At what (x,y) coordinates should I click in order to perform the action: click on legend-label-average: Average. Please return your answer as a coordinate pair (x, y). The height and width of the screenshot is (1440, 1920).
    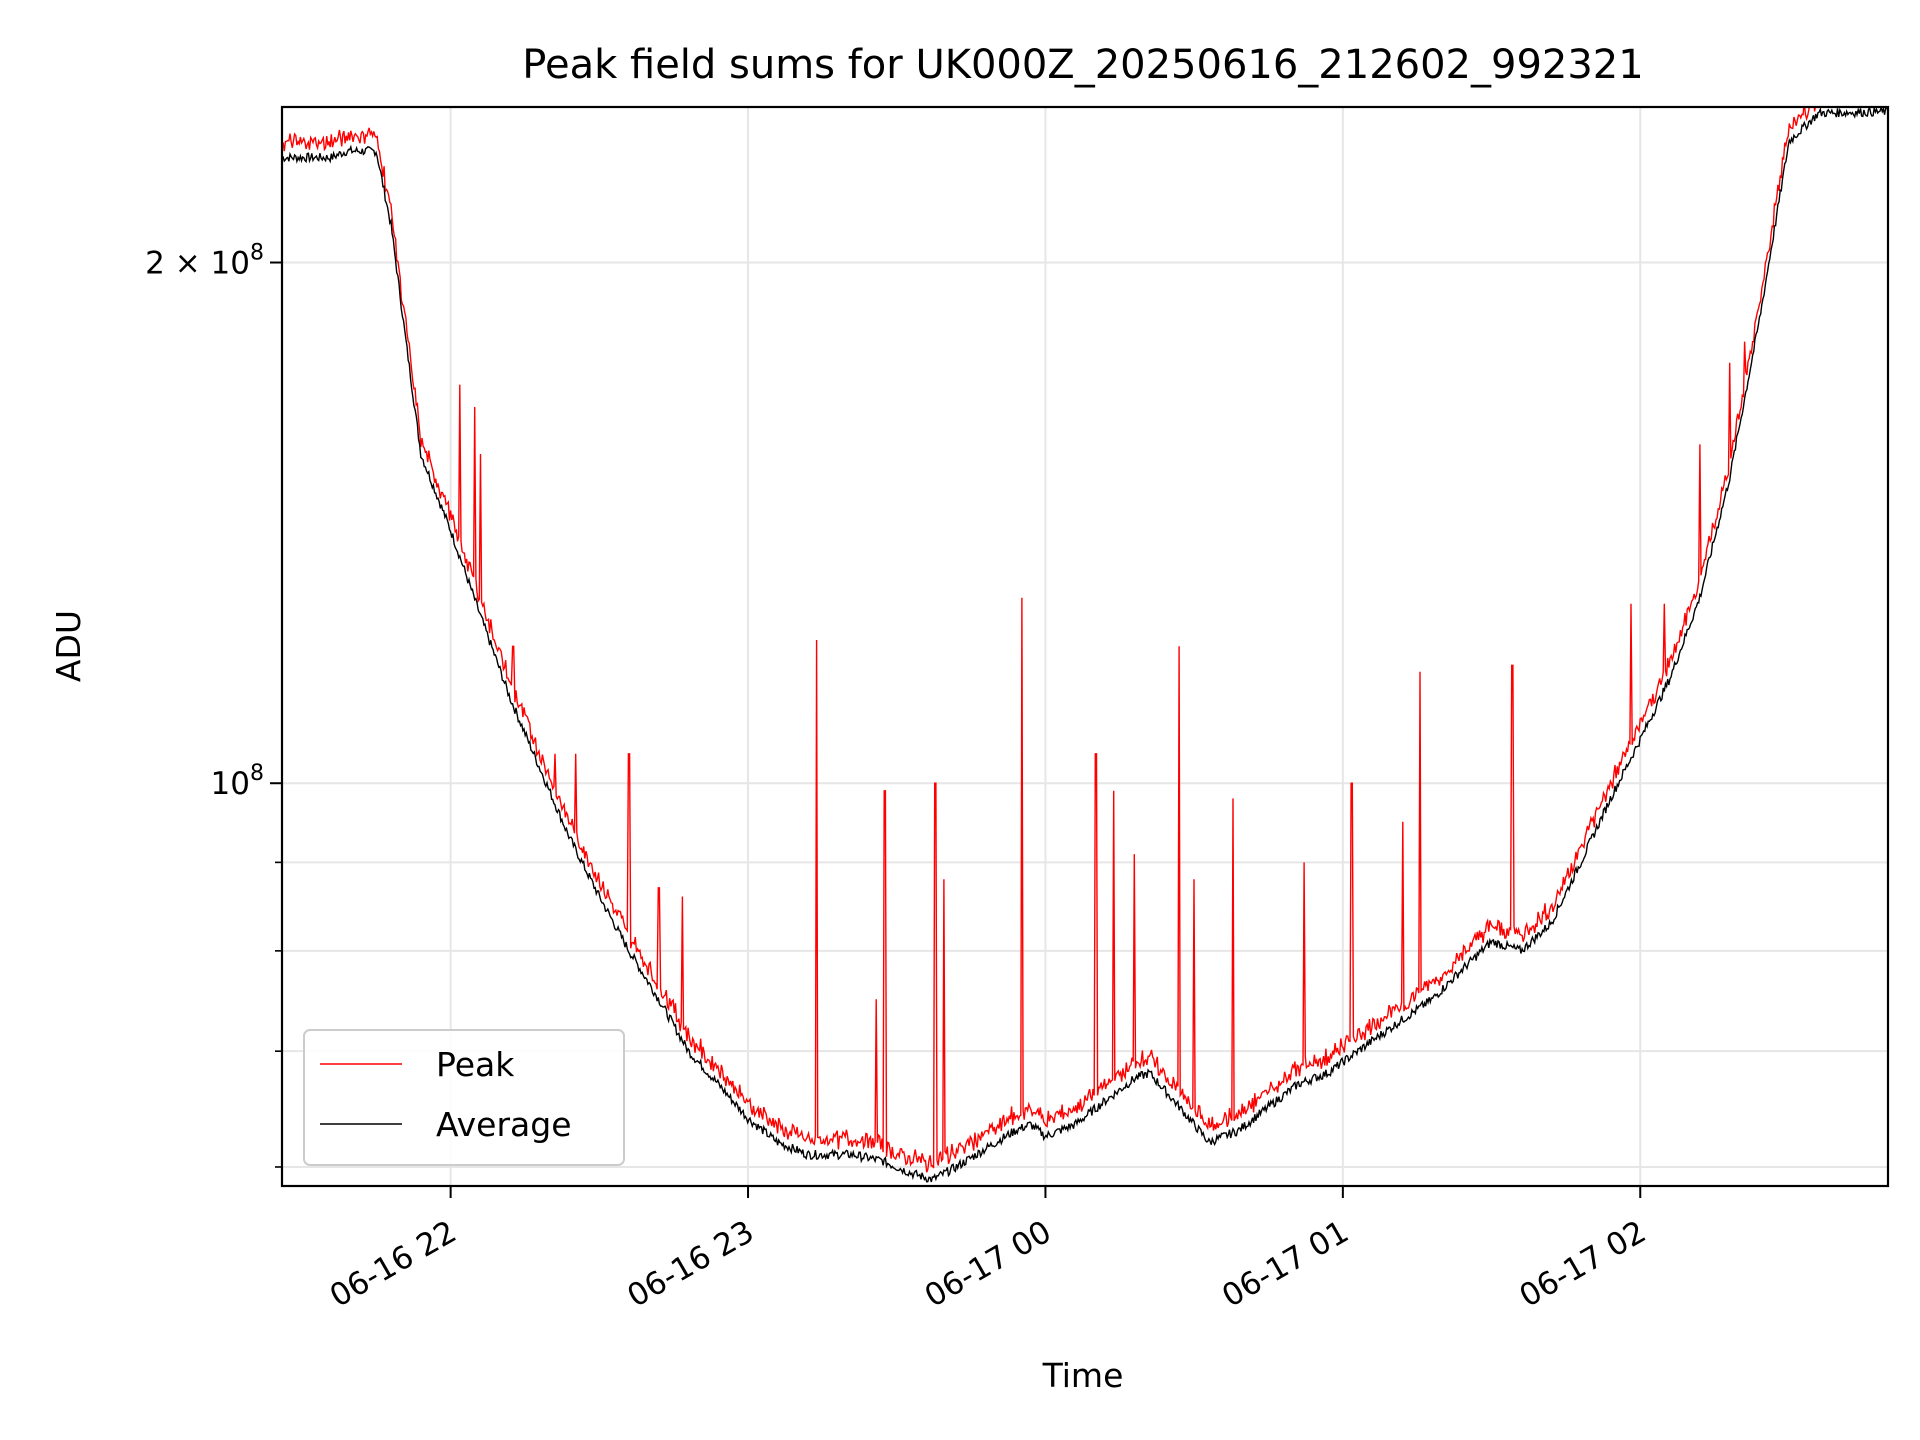
    Looking at the image, I should click on (504, 1124).